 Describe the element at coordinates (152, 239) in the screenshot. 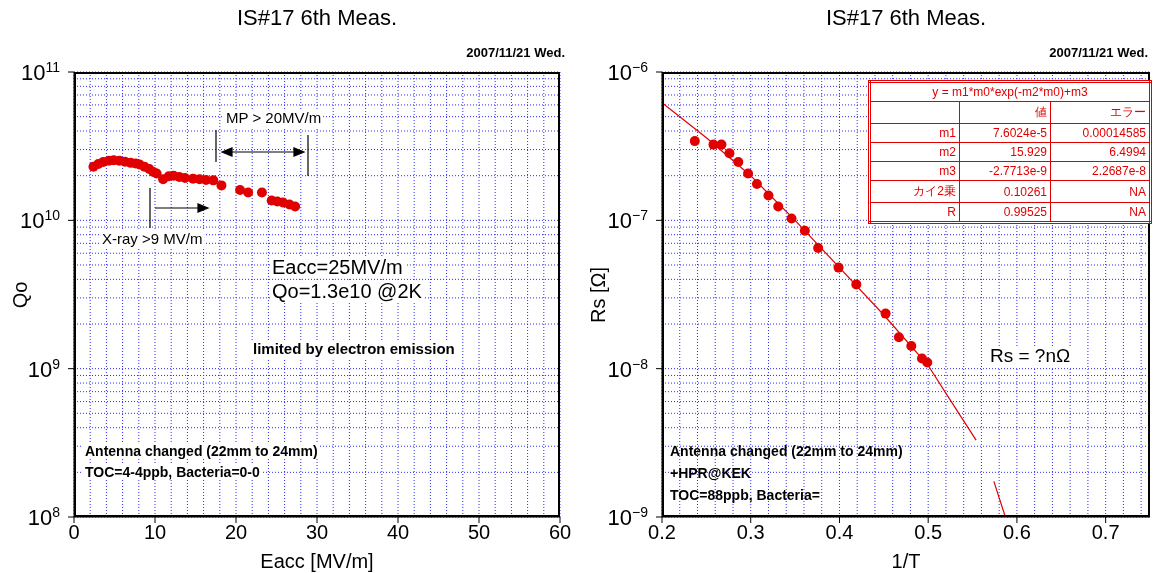

I see `annotation: X-ray >9 MV/m` at that location.